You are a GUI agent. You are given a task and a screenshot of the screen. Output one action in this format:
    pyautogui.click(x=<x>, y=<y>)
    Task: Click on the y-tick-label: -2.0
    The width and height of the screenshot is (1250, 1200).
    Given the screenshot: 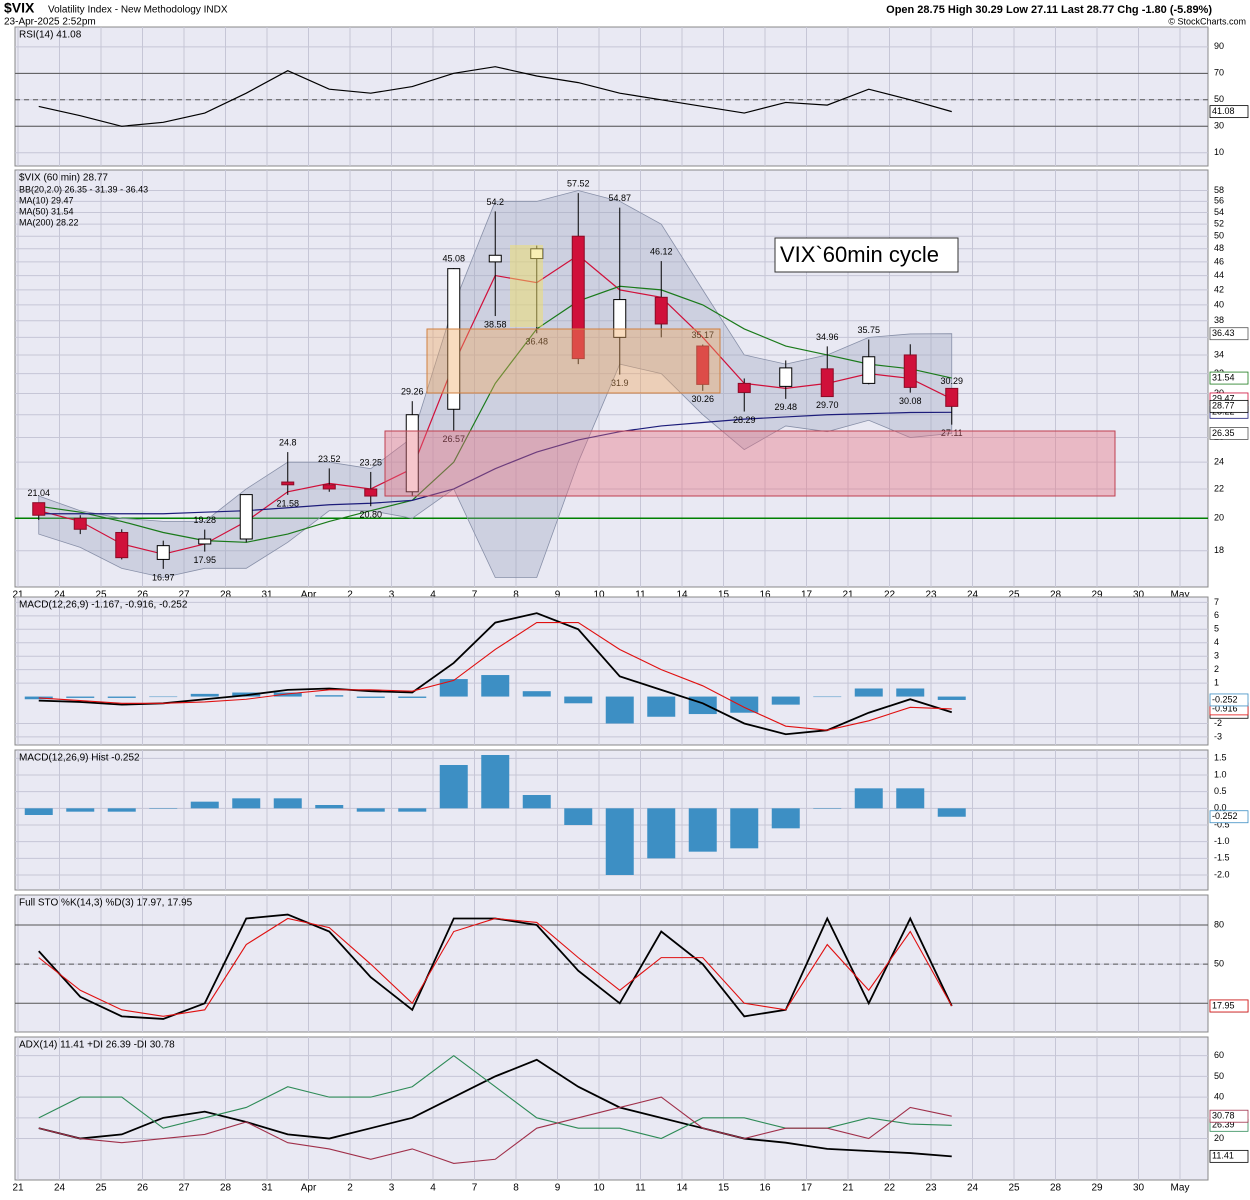 What is the action you would take?
    pyautogui.click(x=1222, y=874)
    